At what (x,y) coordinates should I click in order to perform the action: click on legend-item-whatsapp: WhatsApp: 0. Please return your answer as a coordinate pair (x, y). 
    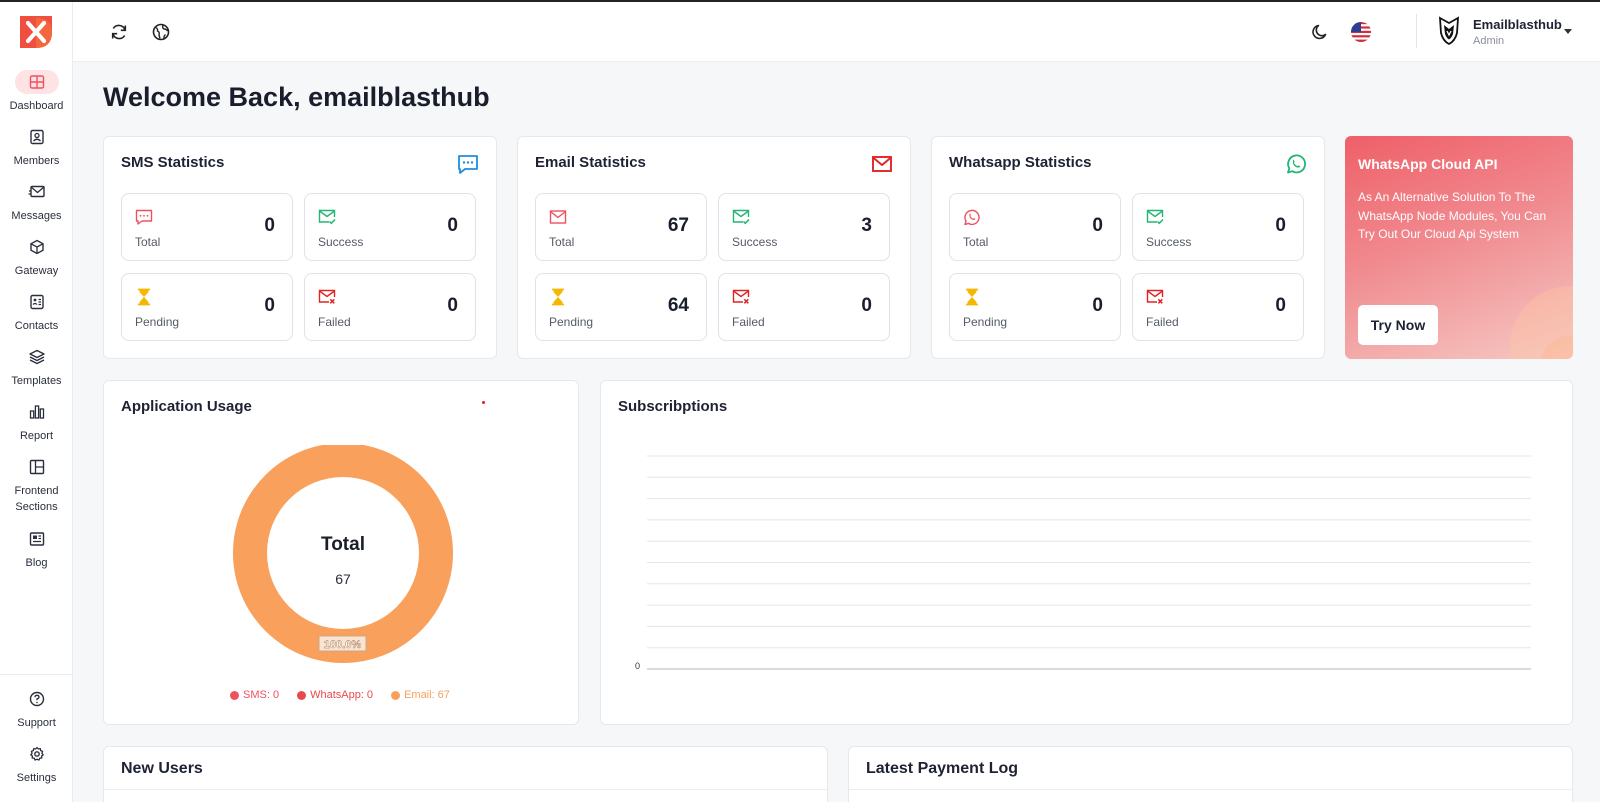
    Looking at the image, I should click on (335, 695).